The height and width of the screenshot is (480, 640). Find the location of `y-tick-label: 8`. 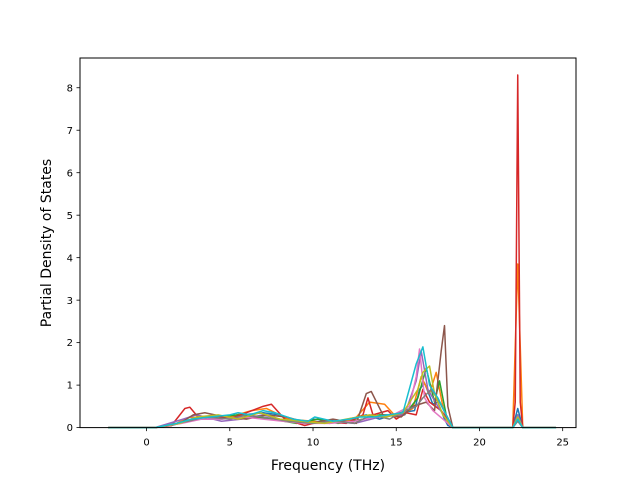

y-tick-label: 8 is located at coordinates (70, 88).